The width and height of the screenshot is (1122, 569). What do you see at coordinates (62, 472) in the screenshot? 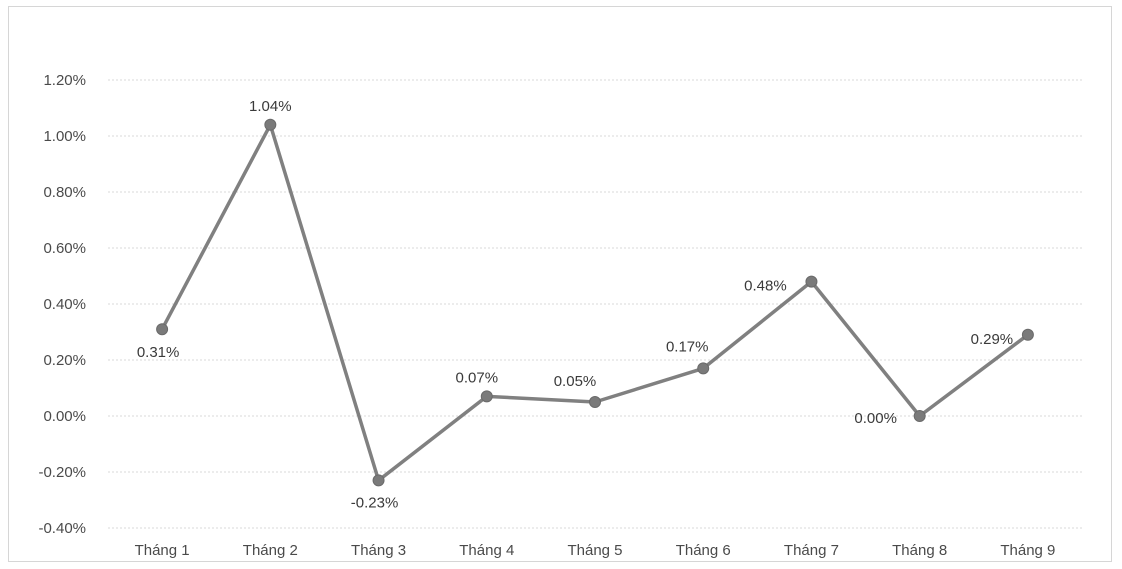
I see `y-tick-label: -0.20%` at bounding box center [62, 472].